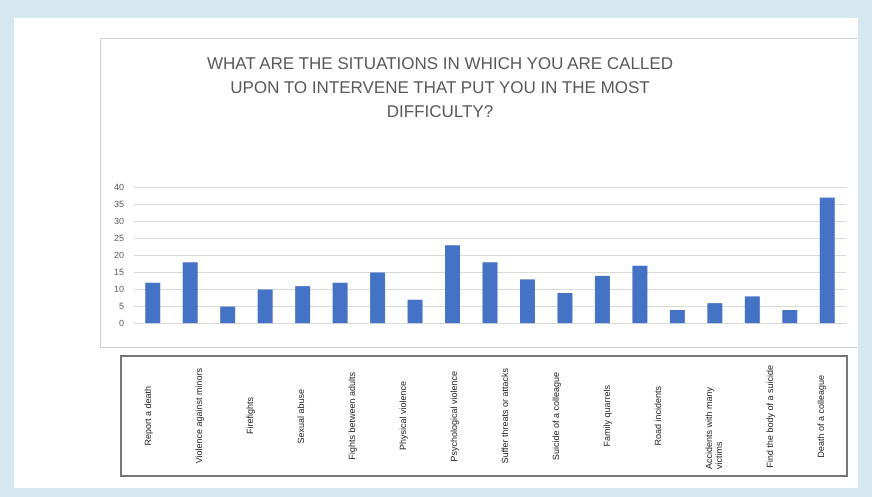  I want to click on y-tick-label: 15, so click(119, 272).